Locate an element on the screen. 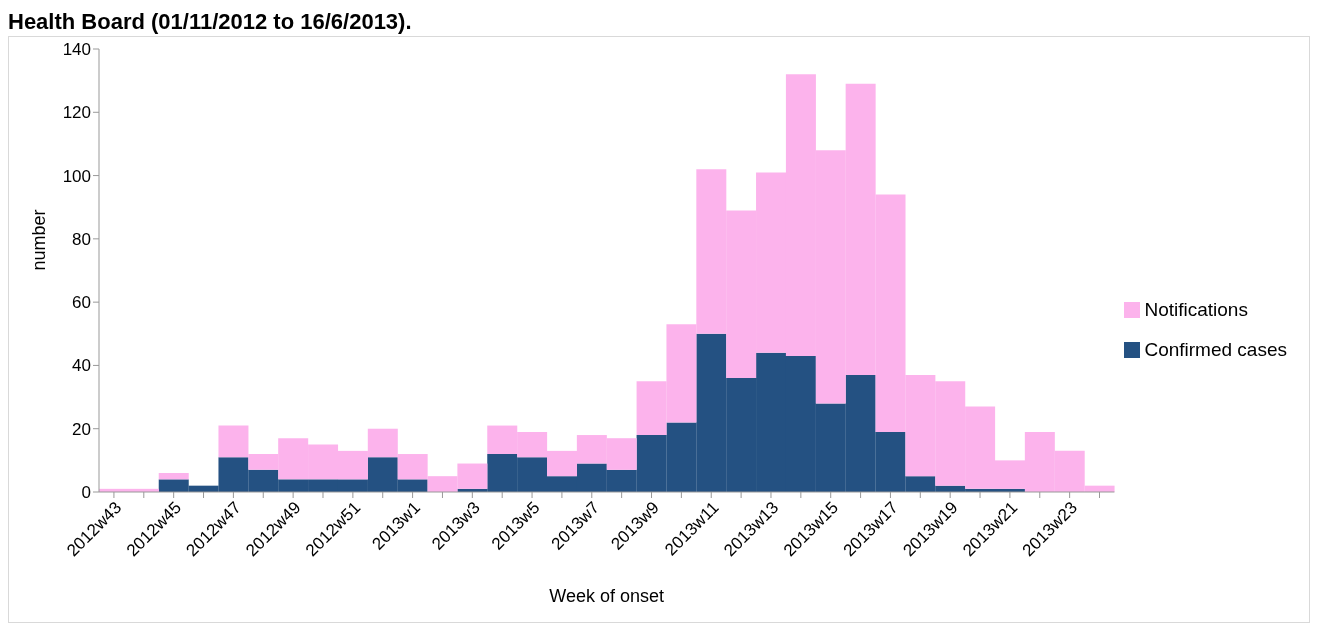 The image size is (1325, 640). bar is located at coordinates (173, 476).